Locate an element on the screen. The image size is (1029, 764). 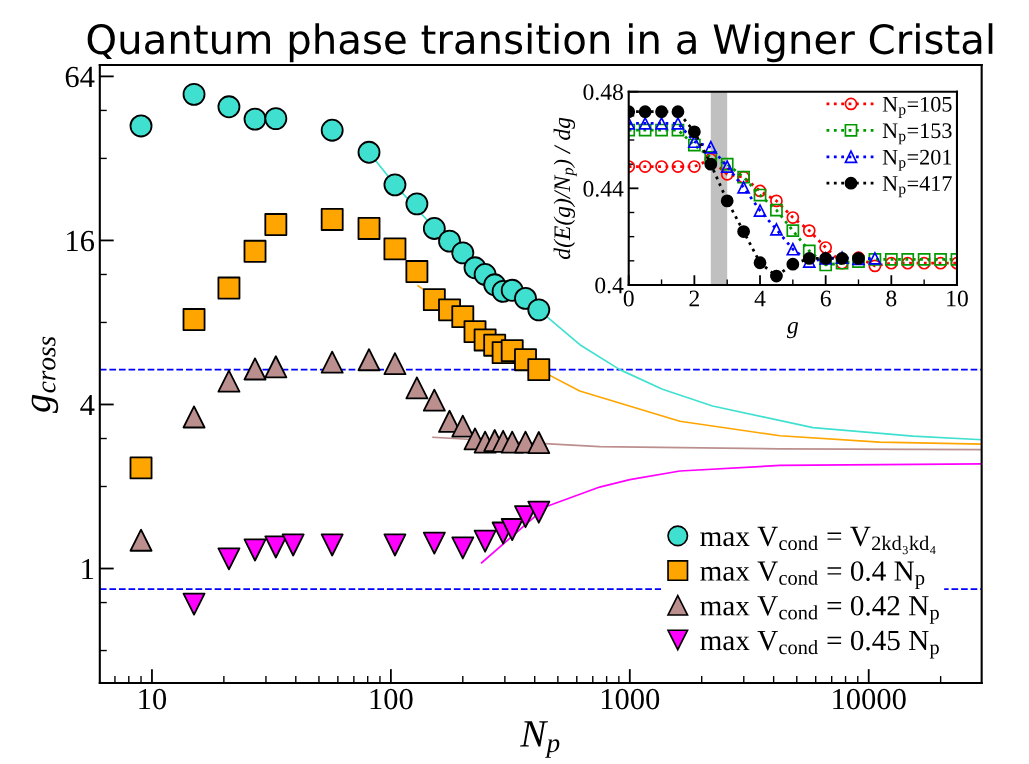
x-tick-label: 2 is located at coordinates (694, 298).